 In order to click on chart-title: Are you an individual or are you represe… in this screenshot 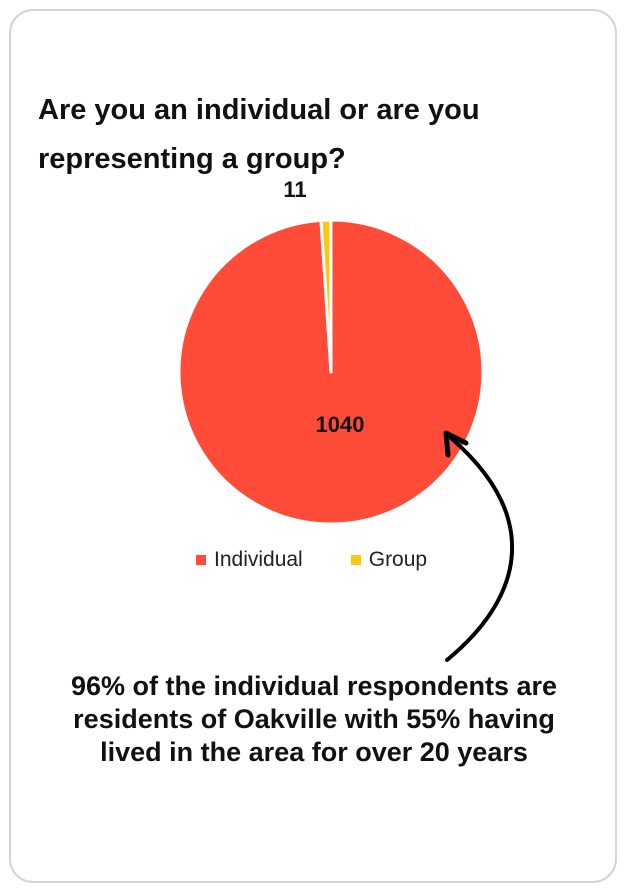, I will do `click(259, 134)`.